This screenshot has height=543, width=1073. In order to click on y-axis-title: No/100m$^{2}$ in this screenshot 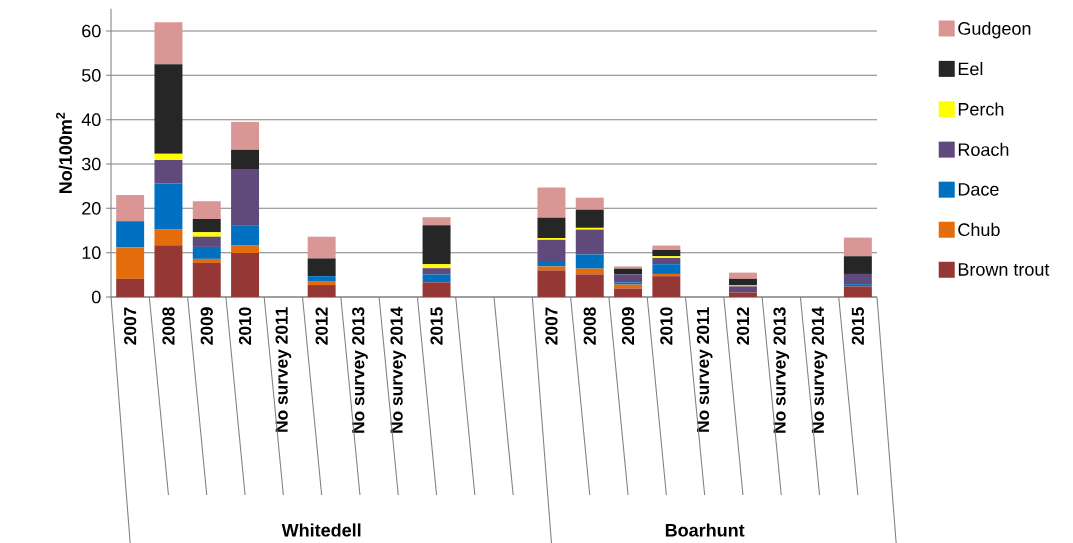, I will do `click(64, 153)`.